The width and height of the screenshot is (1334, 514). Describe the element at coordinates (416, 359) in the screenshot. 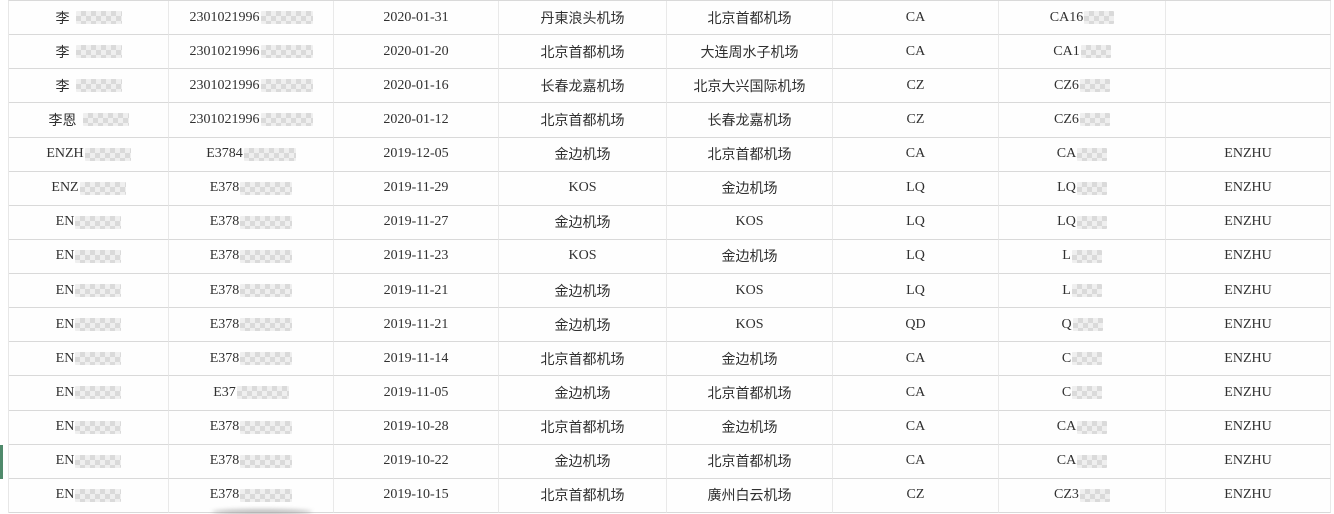

I see `cell-date: 2019-11-14` at that location.